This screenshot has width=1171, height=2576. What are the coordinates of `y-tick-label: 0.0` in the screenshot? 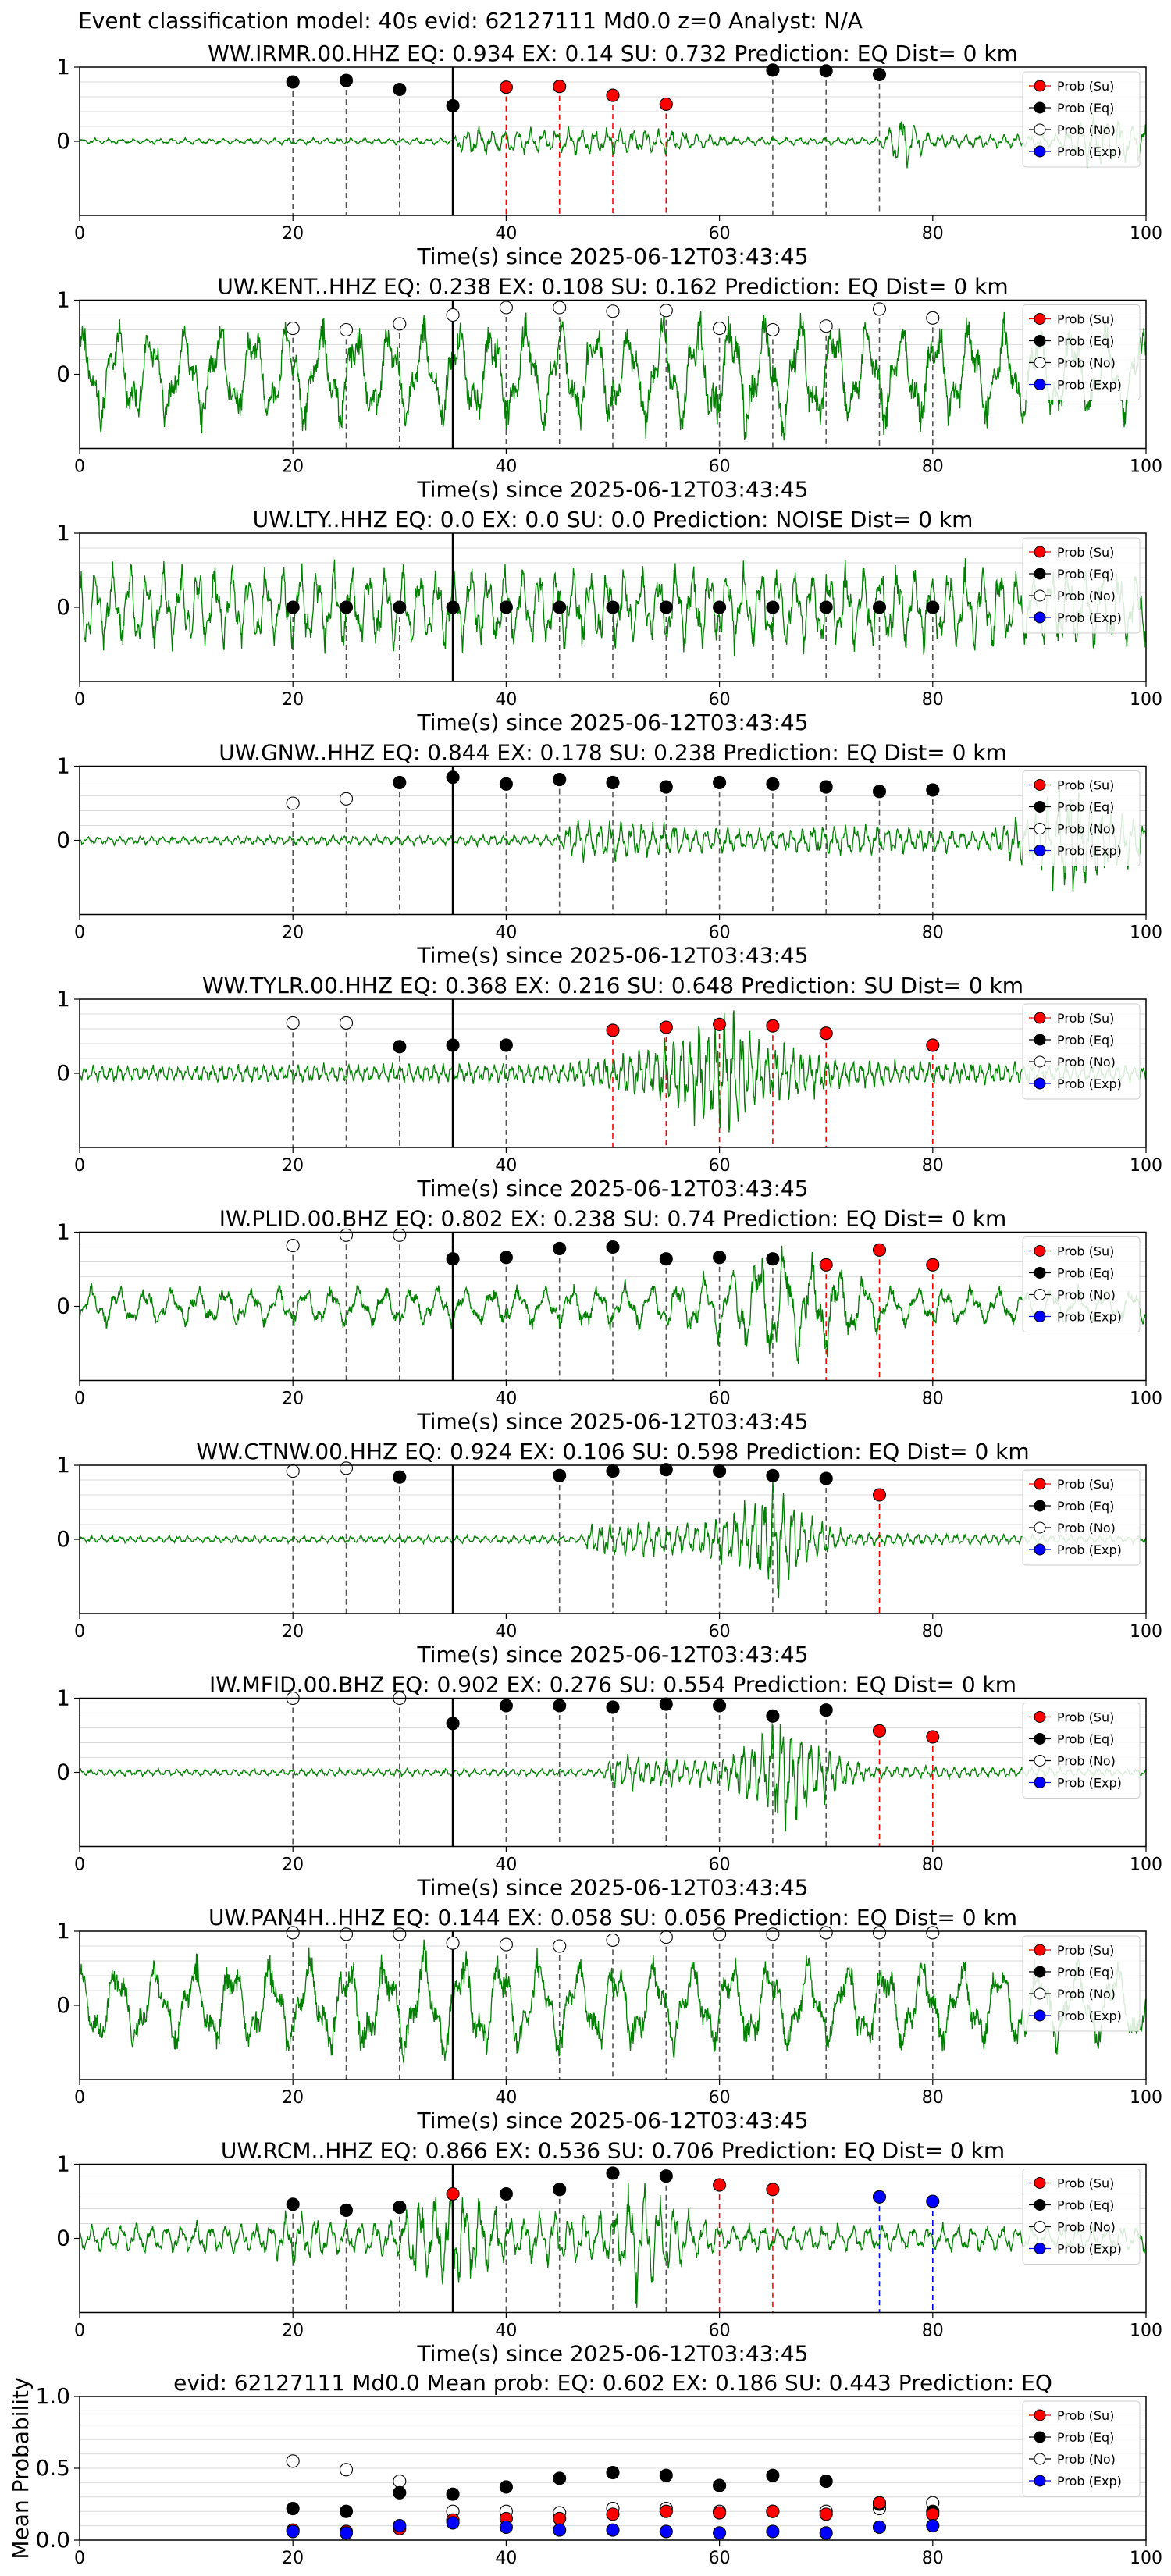 It's located at (52, 2540).